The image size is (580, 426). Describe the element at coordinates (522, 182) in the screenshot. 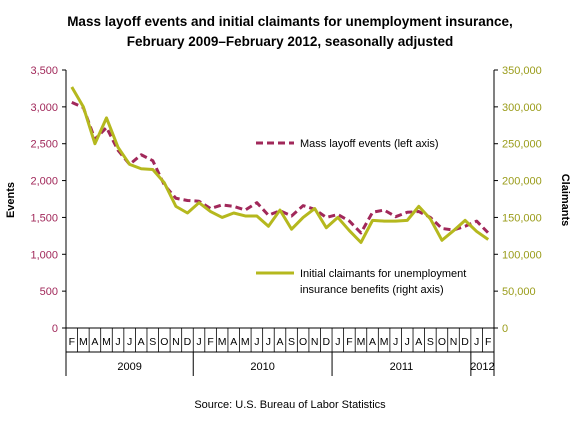

I see `right-axis-tick-label: 200,000` at that location.